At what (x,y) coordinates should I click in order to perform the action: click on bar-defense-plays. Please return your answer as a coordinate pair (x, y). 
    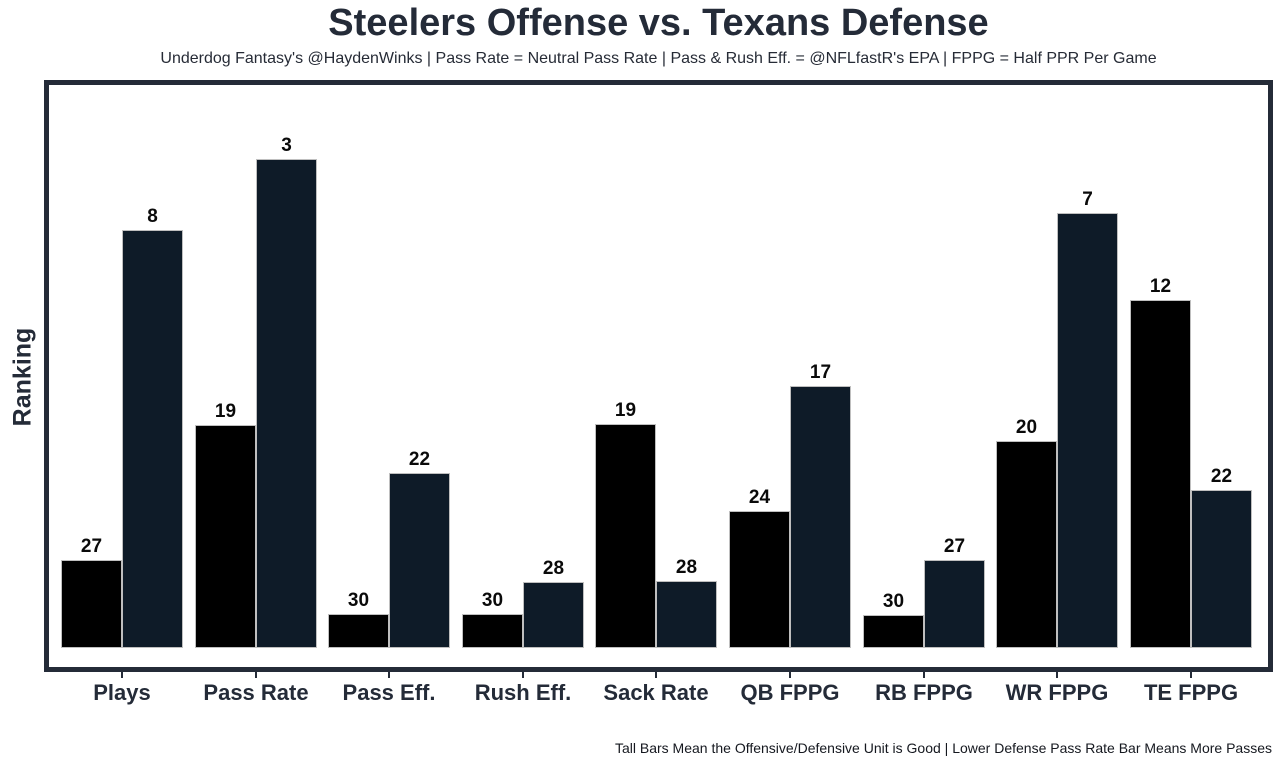
    Looking at the image, I should click on (152, 439).